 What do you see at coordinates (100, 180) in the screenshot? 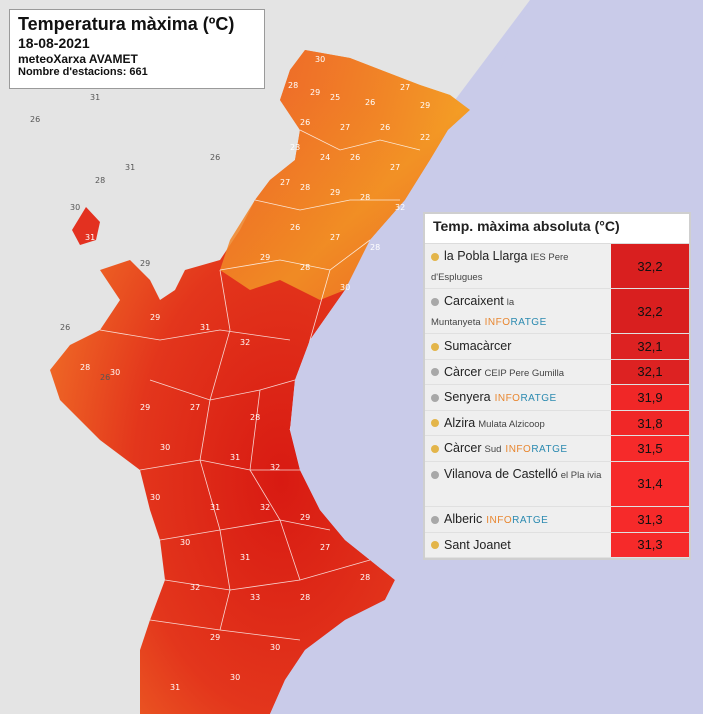
I see `outside-temperature-label: 28` at bounding box center [100, 180].